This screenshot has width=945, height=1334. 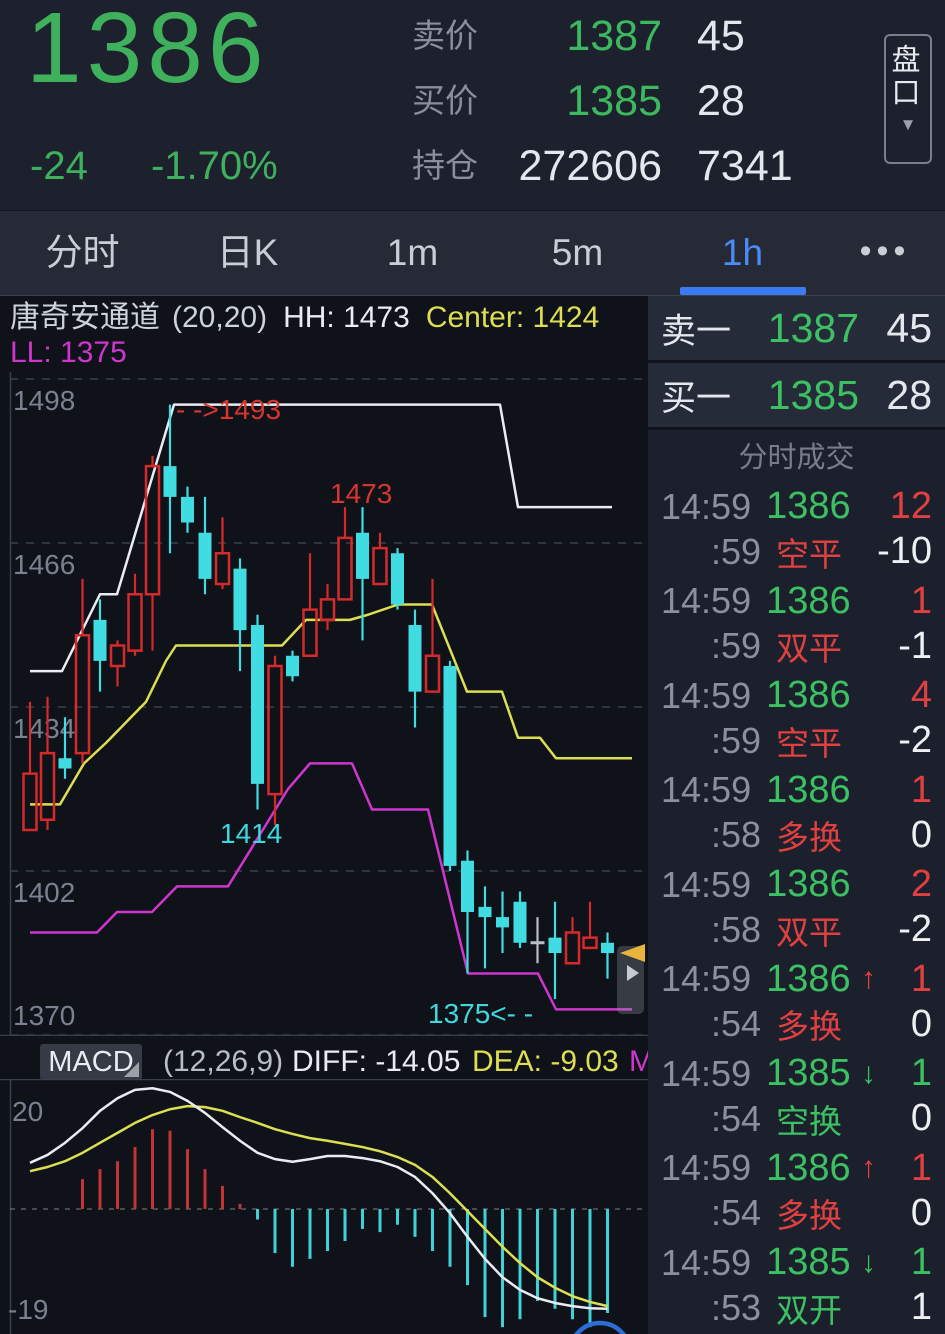 What do you see at coordinates (809, 1121) in the screenshot?
I see `trade-direction: 空换` at bounding box center [809, 1121].